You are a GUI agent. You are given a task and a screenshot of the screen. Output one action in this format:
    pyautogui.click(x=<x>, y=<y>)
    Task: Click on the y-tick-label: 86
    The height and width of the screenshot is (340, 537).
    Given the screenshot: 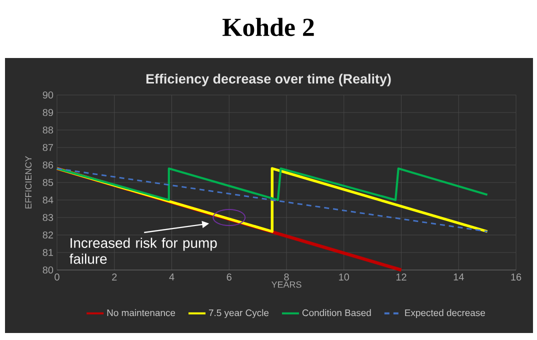 What is the action you would take?
    pyautogui.click(x=48, y=165)
    